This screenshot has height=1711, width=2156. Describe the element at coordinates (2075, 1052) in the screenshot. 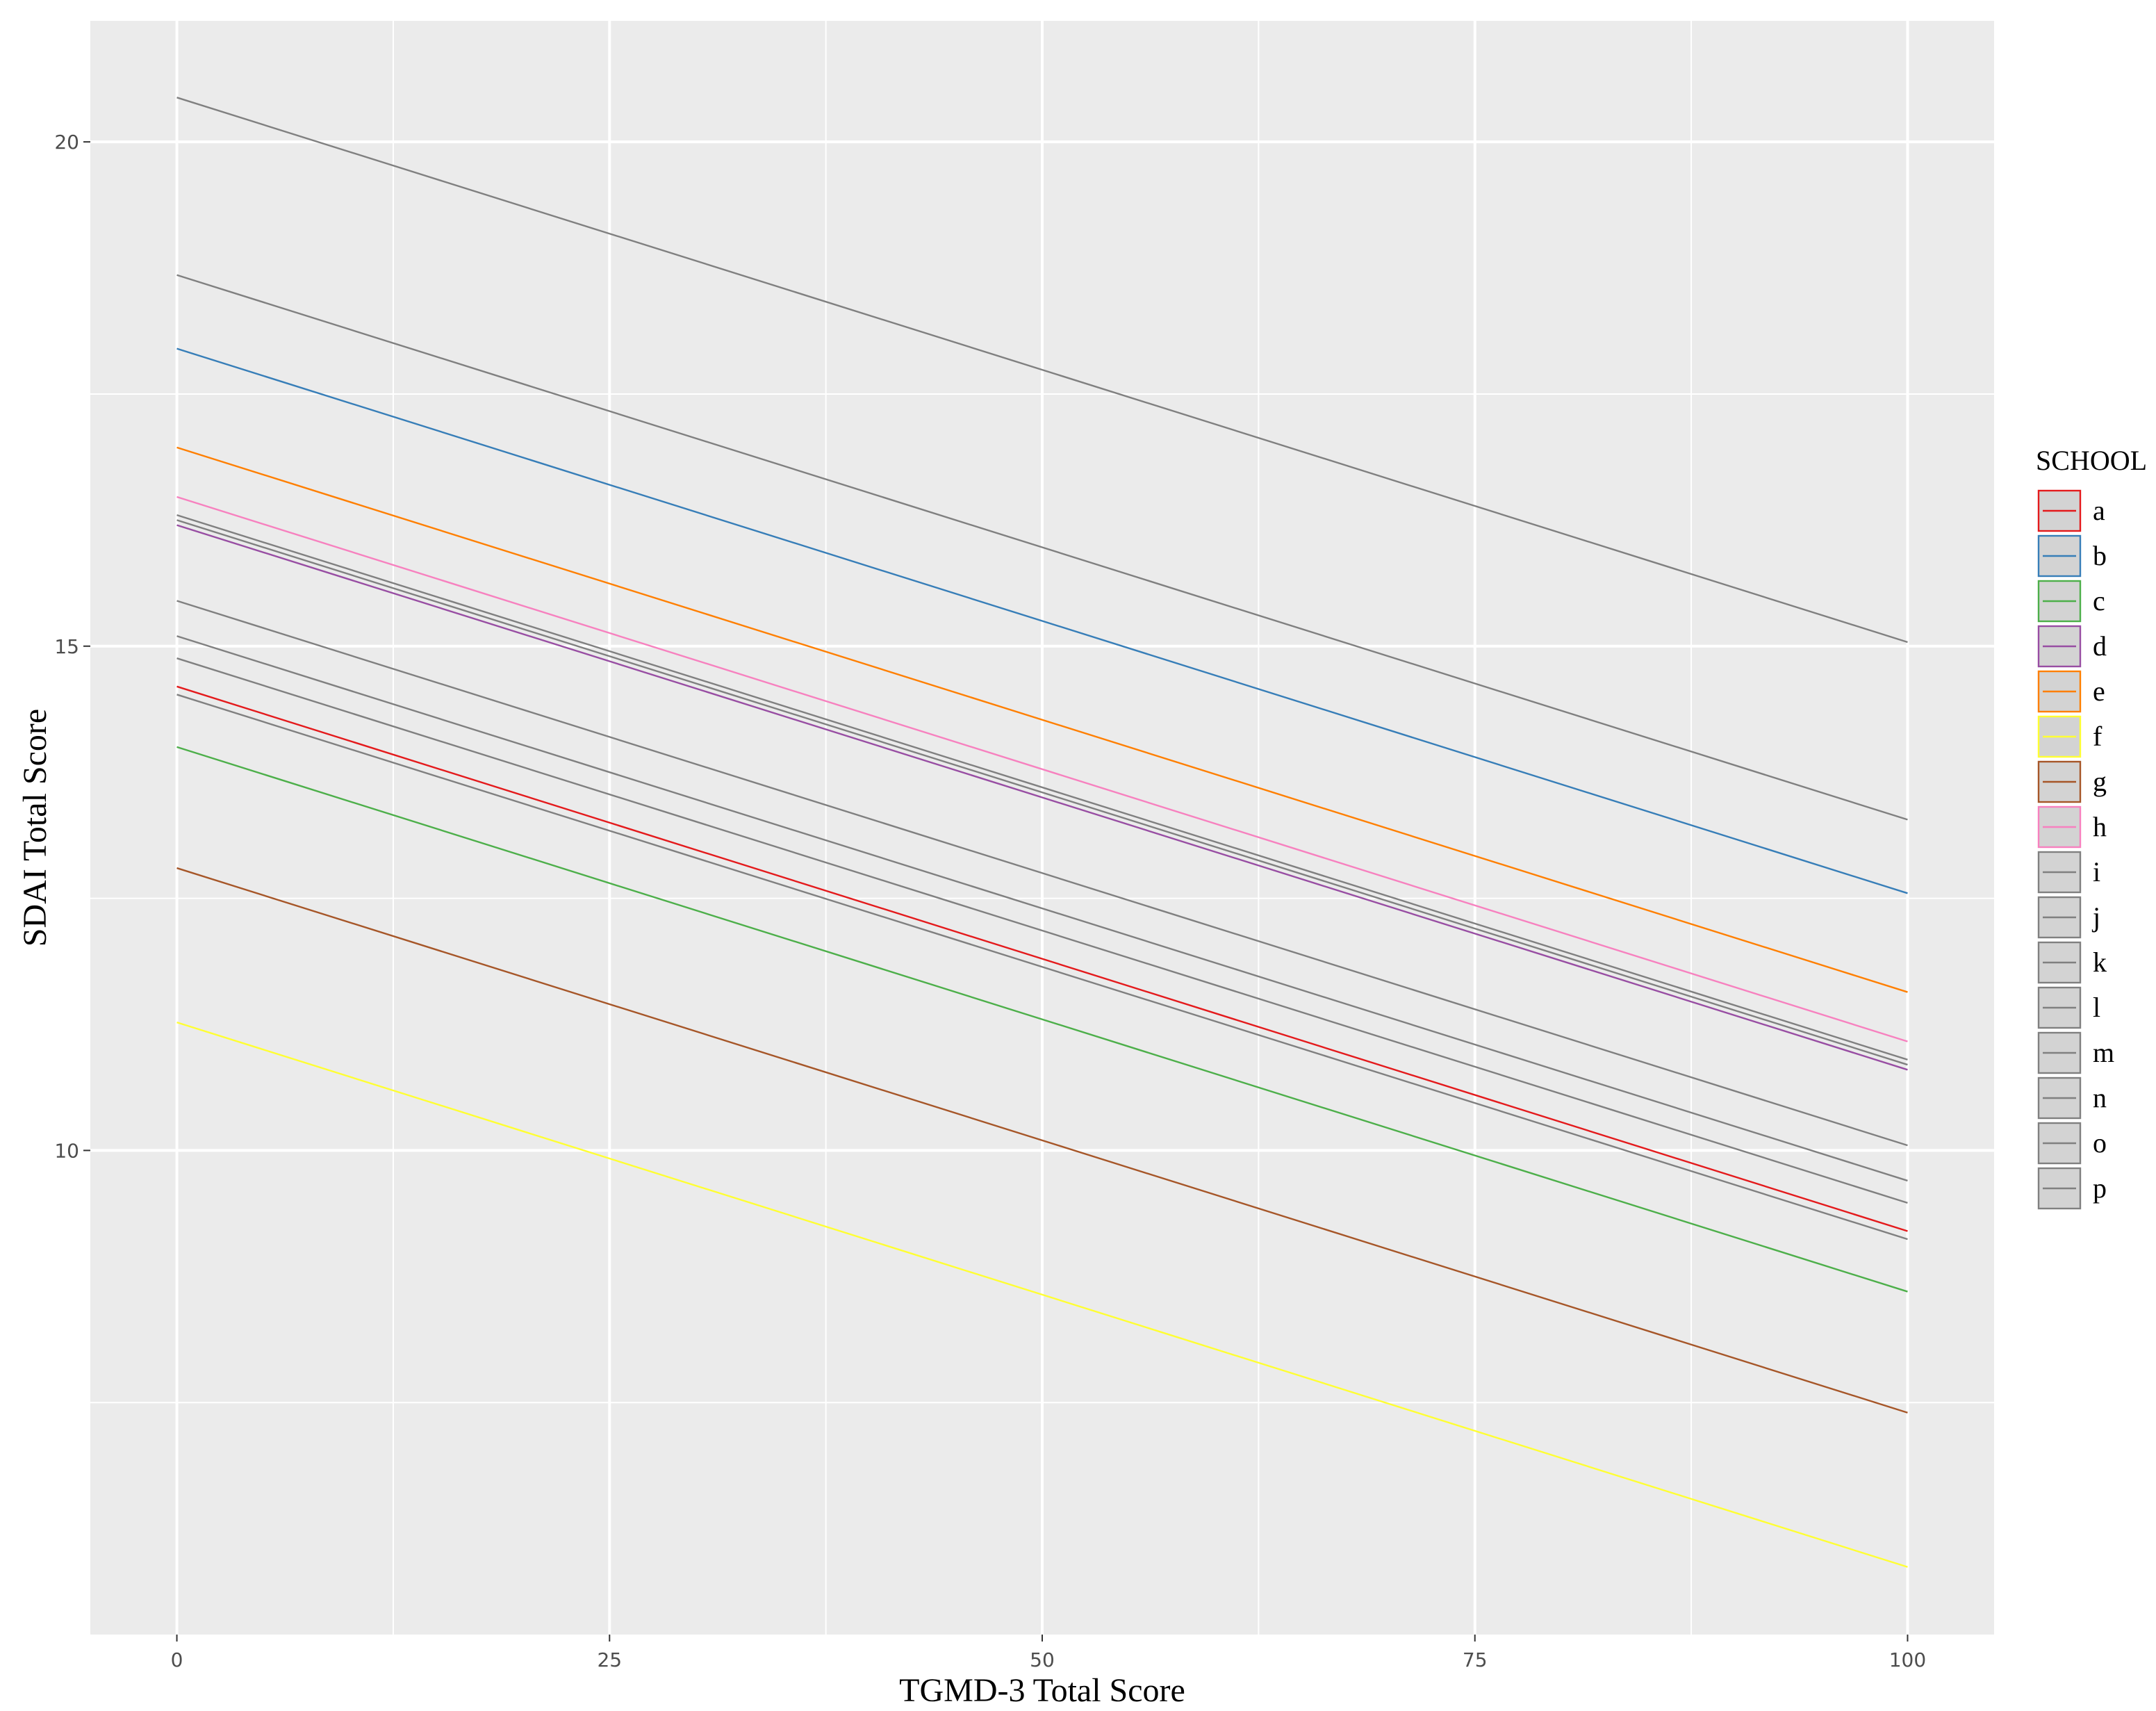

I see `legend-item-m: m` at that location.